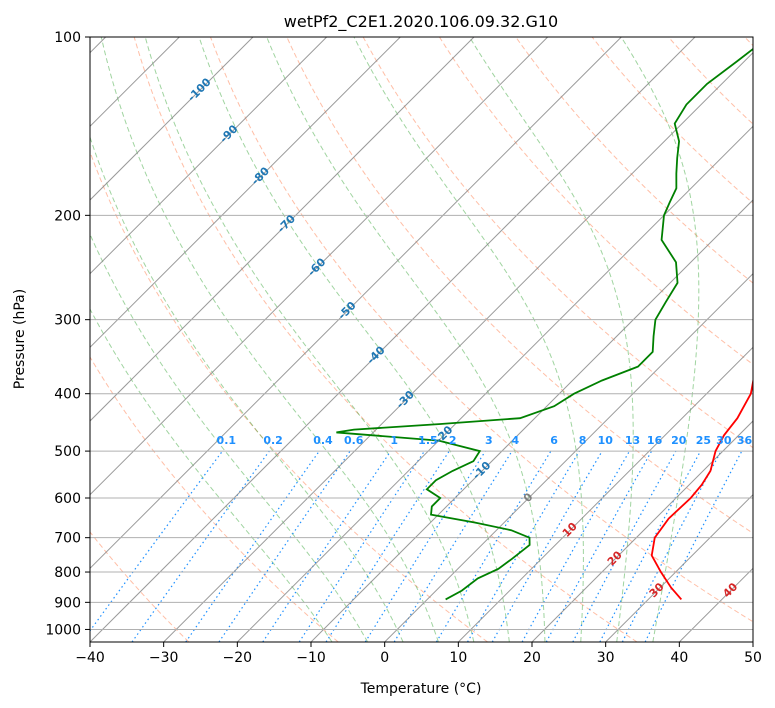 The height and width of the screenshot is (708, 775). Describe the element at coordinates (554, 440) in the screenshot. I see `mixing-ratio-label: 6` at that location.